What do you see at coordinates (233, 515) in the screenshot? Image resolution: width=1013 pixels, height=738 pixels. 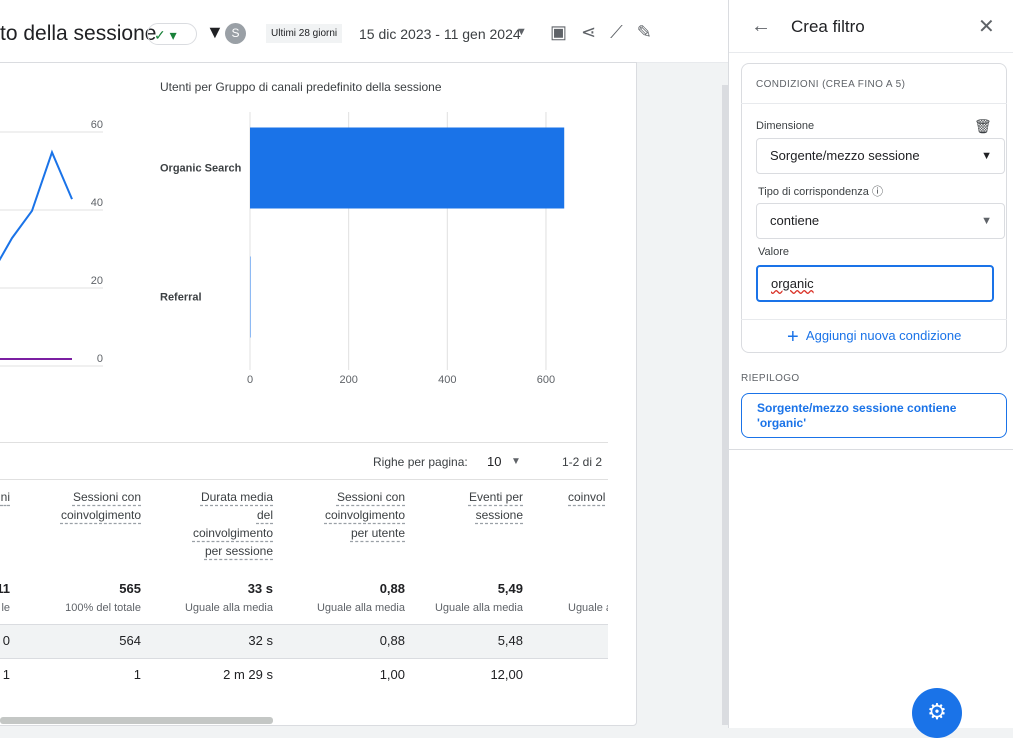 I see `header-line: del` at bounding box center [233, 515].